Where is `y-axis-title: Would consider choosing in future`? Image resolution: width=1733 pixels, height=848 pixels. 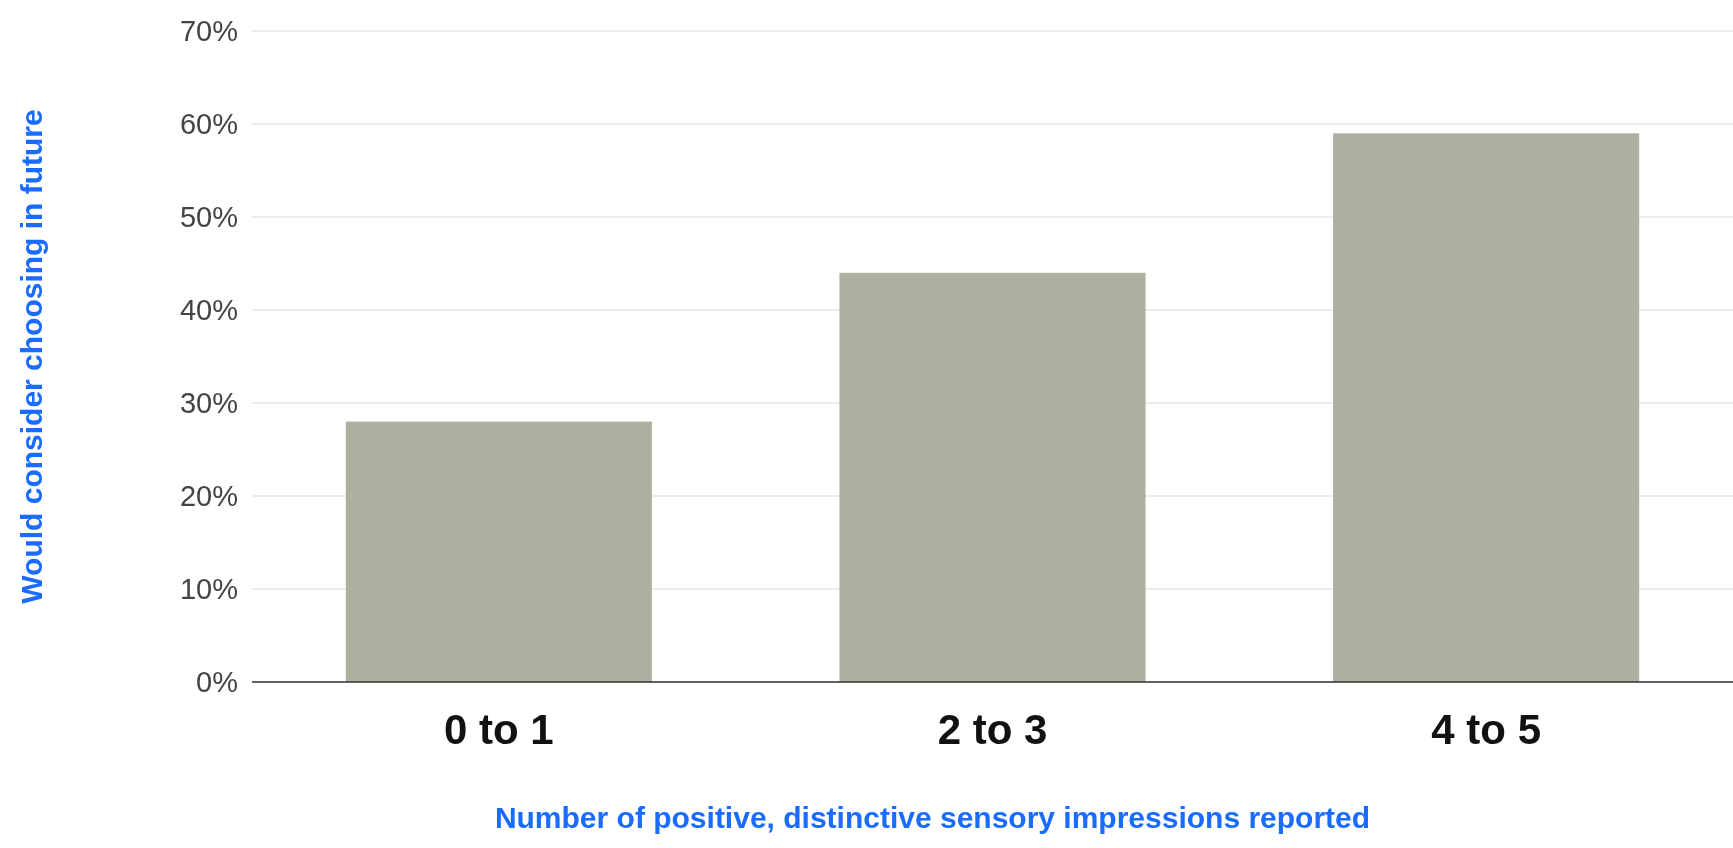
y-axis-title: Would consider choosing in future is located at coordinates (31, 356).